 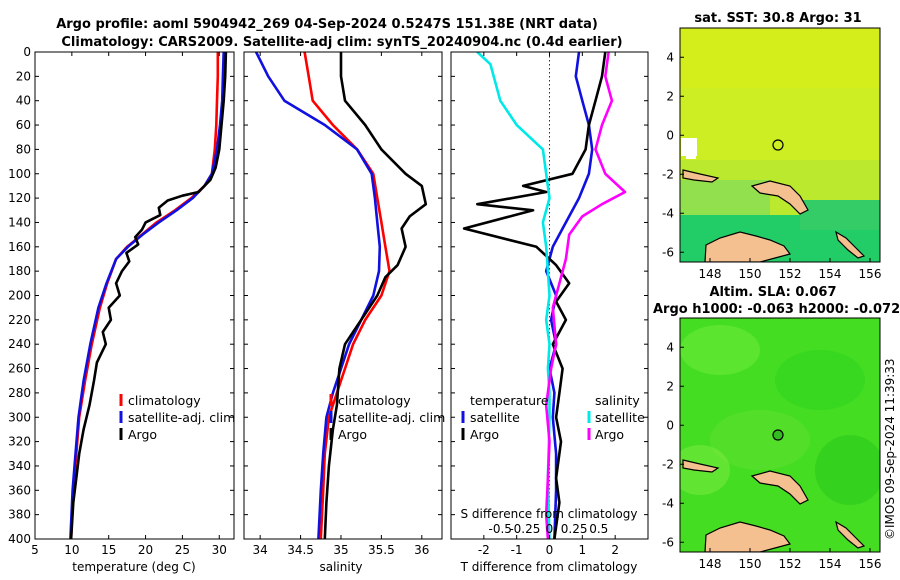 What do you see at coordinates (870, 274) in the screenshot?
I see `sst-lon-tick-label: 156` at bounding box center [870, 274].